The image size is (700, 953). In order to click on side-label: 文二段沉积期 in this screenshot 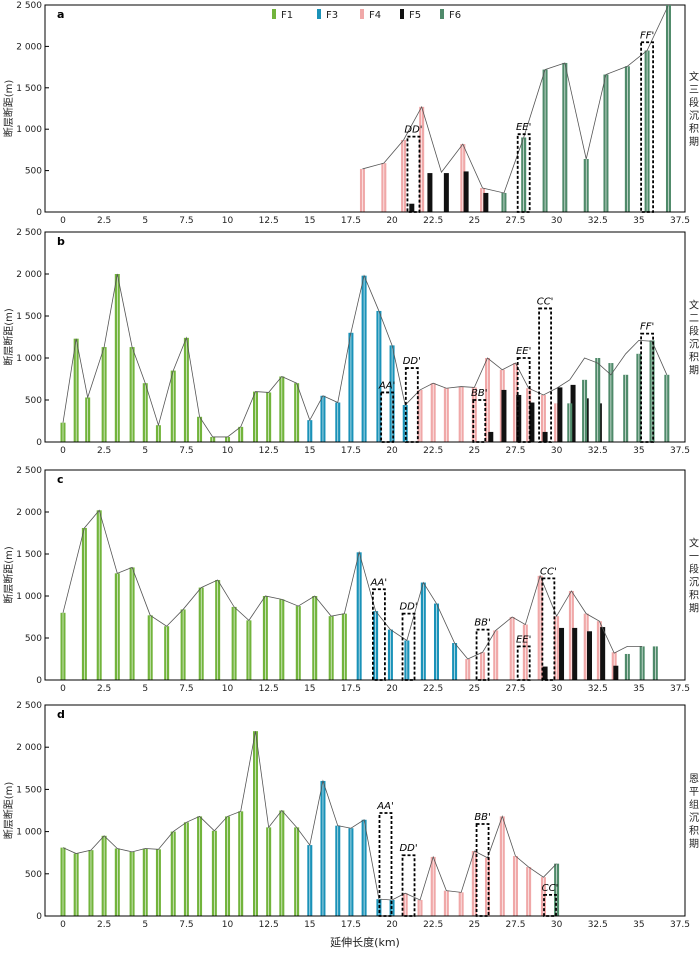, I will do `click(694, 338)`.